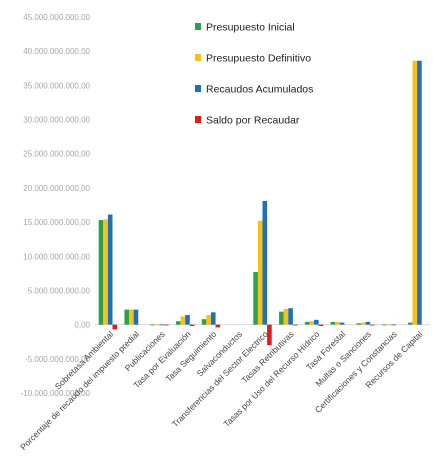 This screenshot has width=433, height=466. Describe the element at coordinates (220, 379) in the screenshot. I see `x-tick-label: Transferencias del Sector Electrico` at that location.